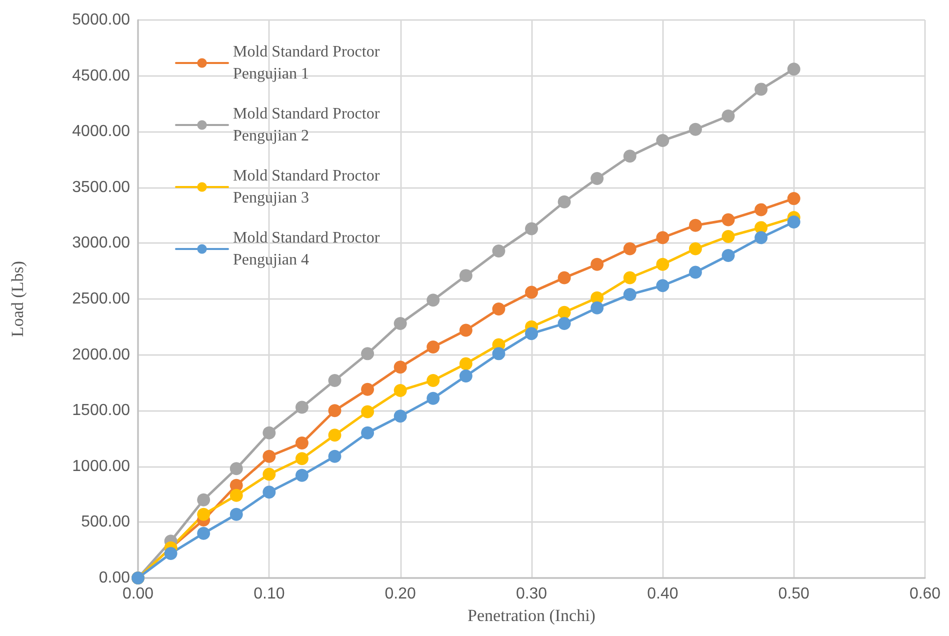  What do you see at coordinates (105, 522) in the screenshot?
I see `y-tick-label: 500.00` at bounding box center [105, 522].